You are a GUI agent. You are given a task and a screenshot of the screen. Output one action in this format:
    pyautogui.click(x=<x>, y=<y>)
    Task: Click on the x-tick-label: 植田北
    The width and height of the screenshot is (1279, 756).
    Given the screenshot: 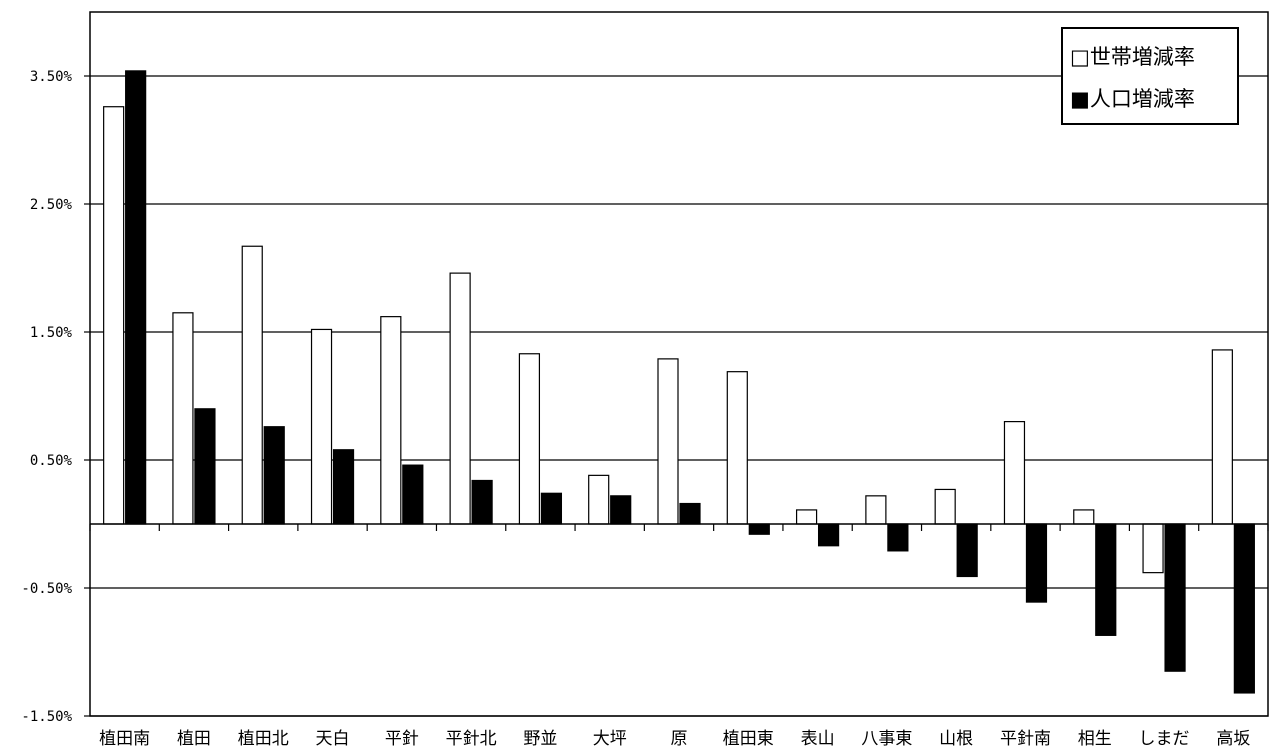 What is the action you would take?
    pyautogui.click(x=263, y=739)
    